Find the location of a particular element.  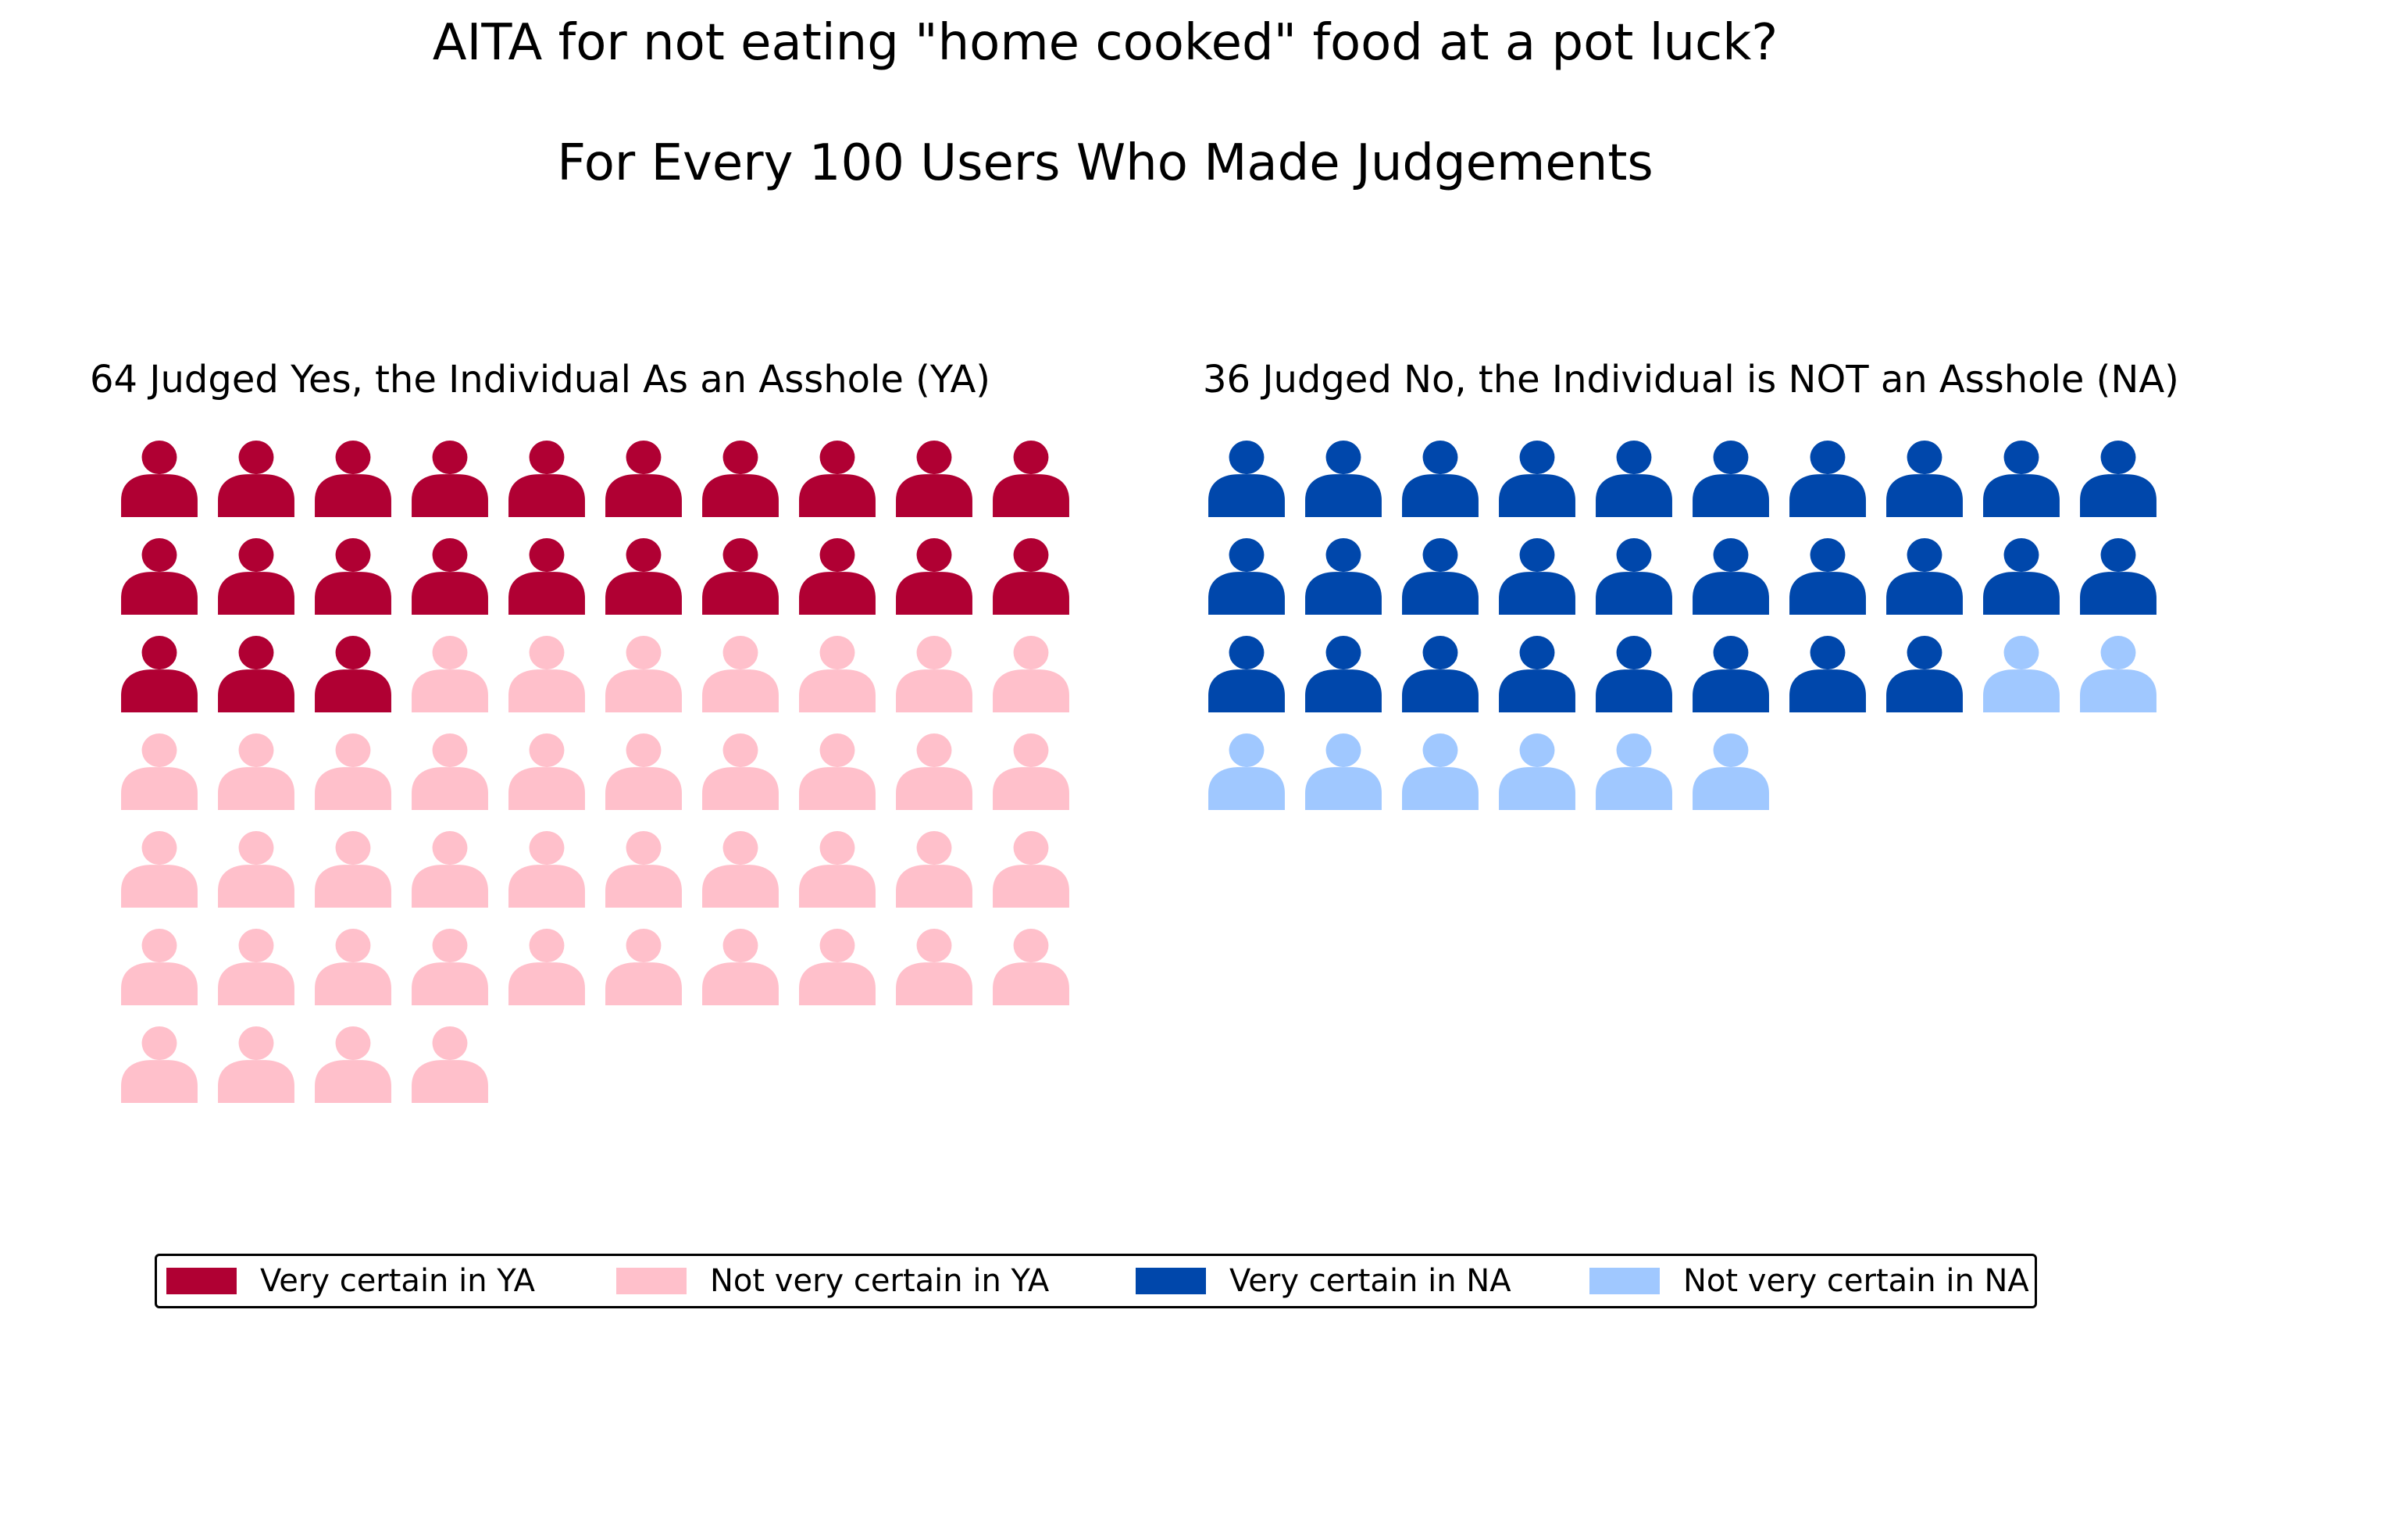

legend-label: Not very certain in YA is located at coordinates (880, 1281).